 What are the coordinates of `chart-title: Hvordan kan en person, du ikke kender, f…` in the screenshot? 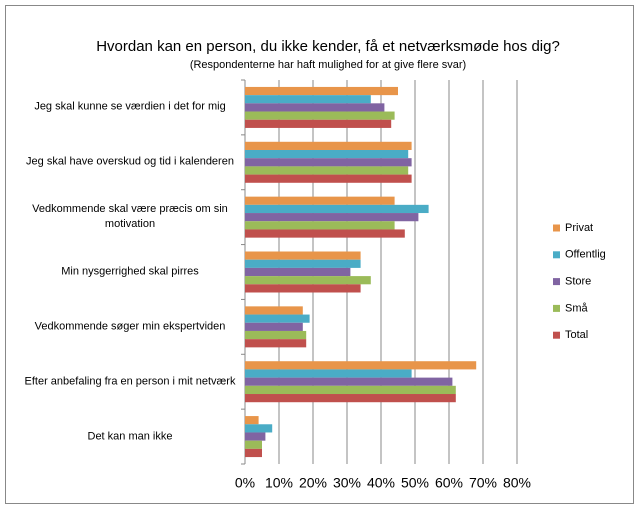 It's located at (328, 46).